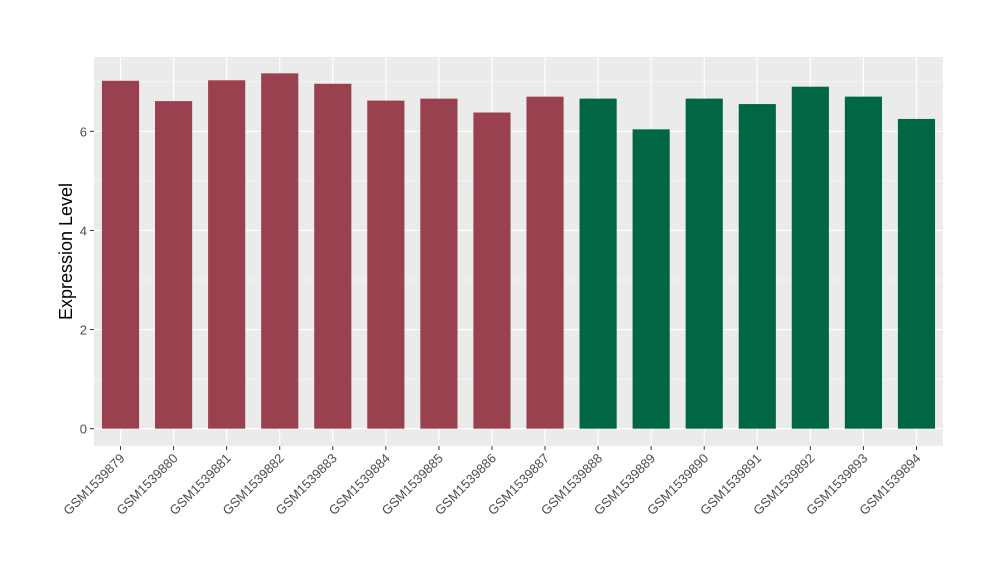  What do you see at coordinates (83, 429) in the screenshot?
I see `y-tick-label: 0` at bounding box center [83, 429].